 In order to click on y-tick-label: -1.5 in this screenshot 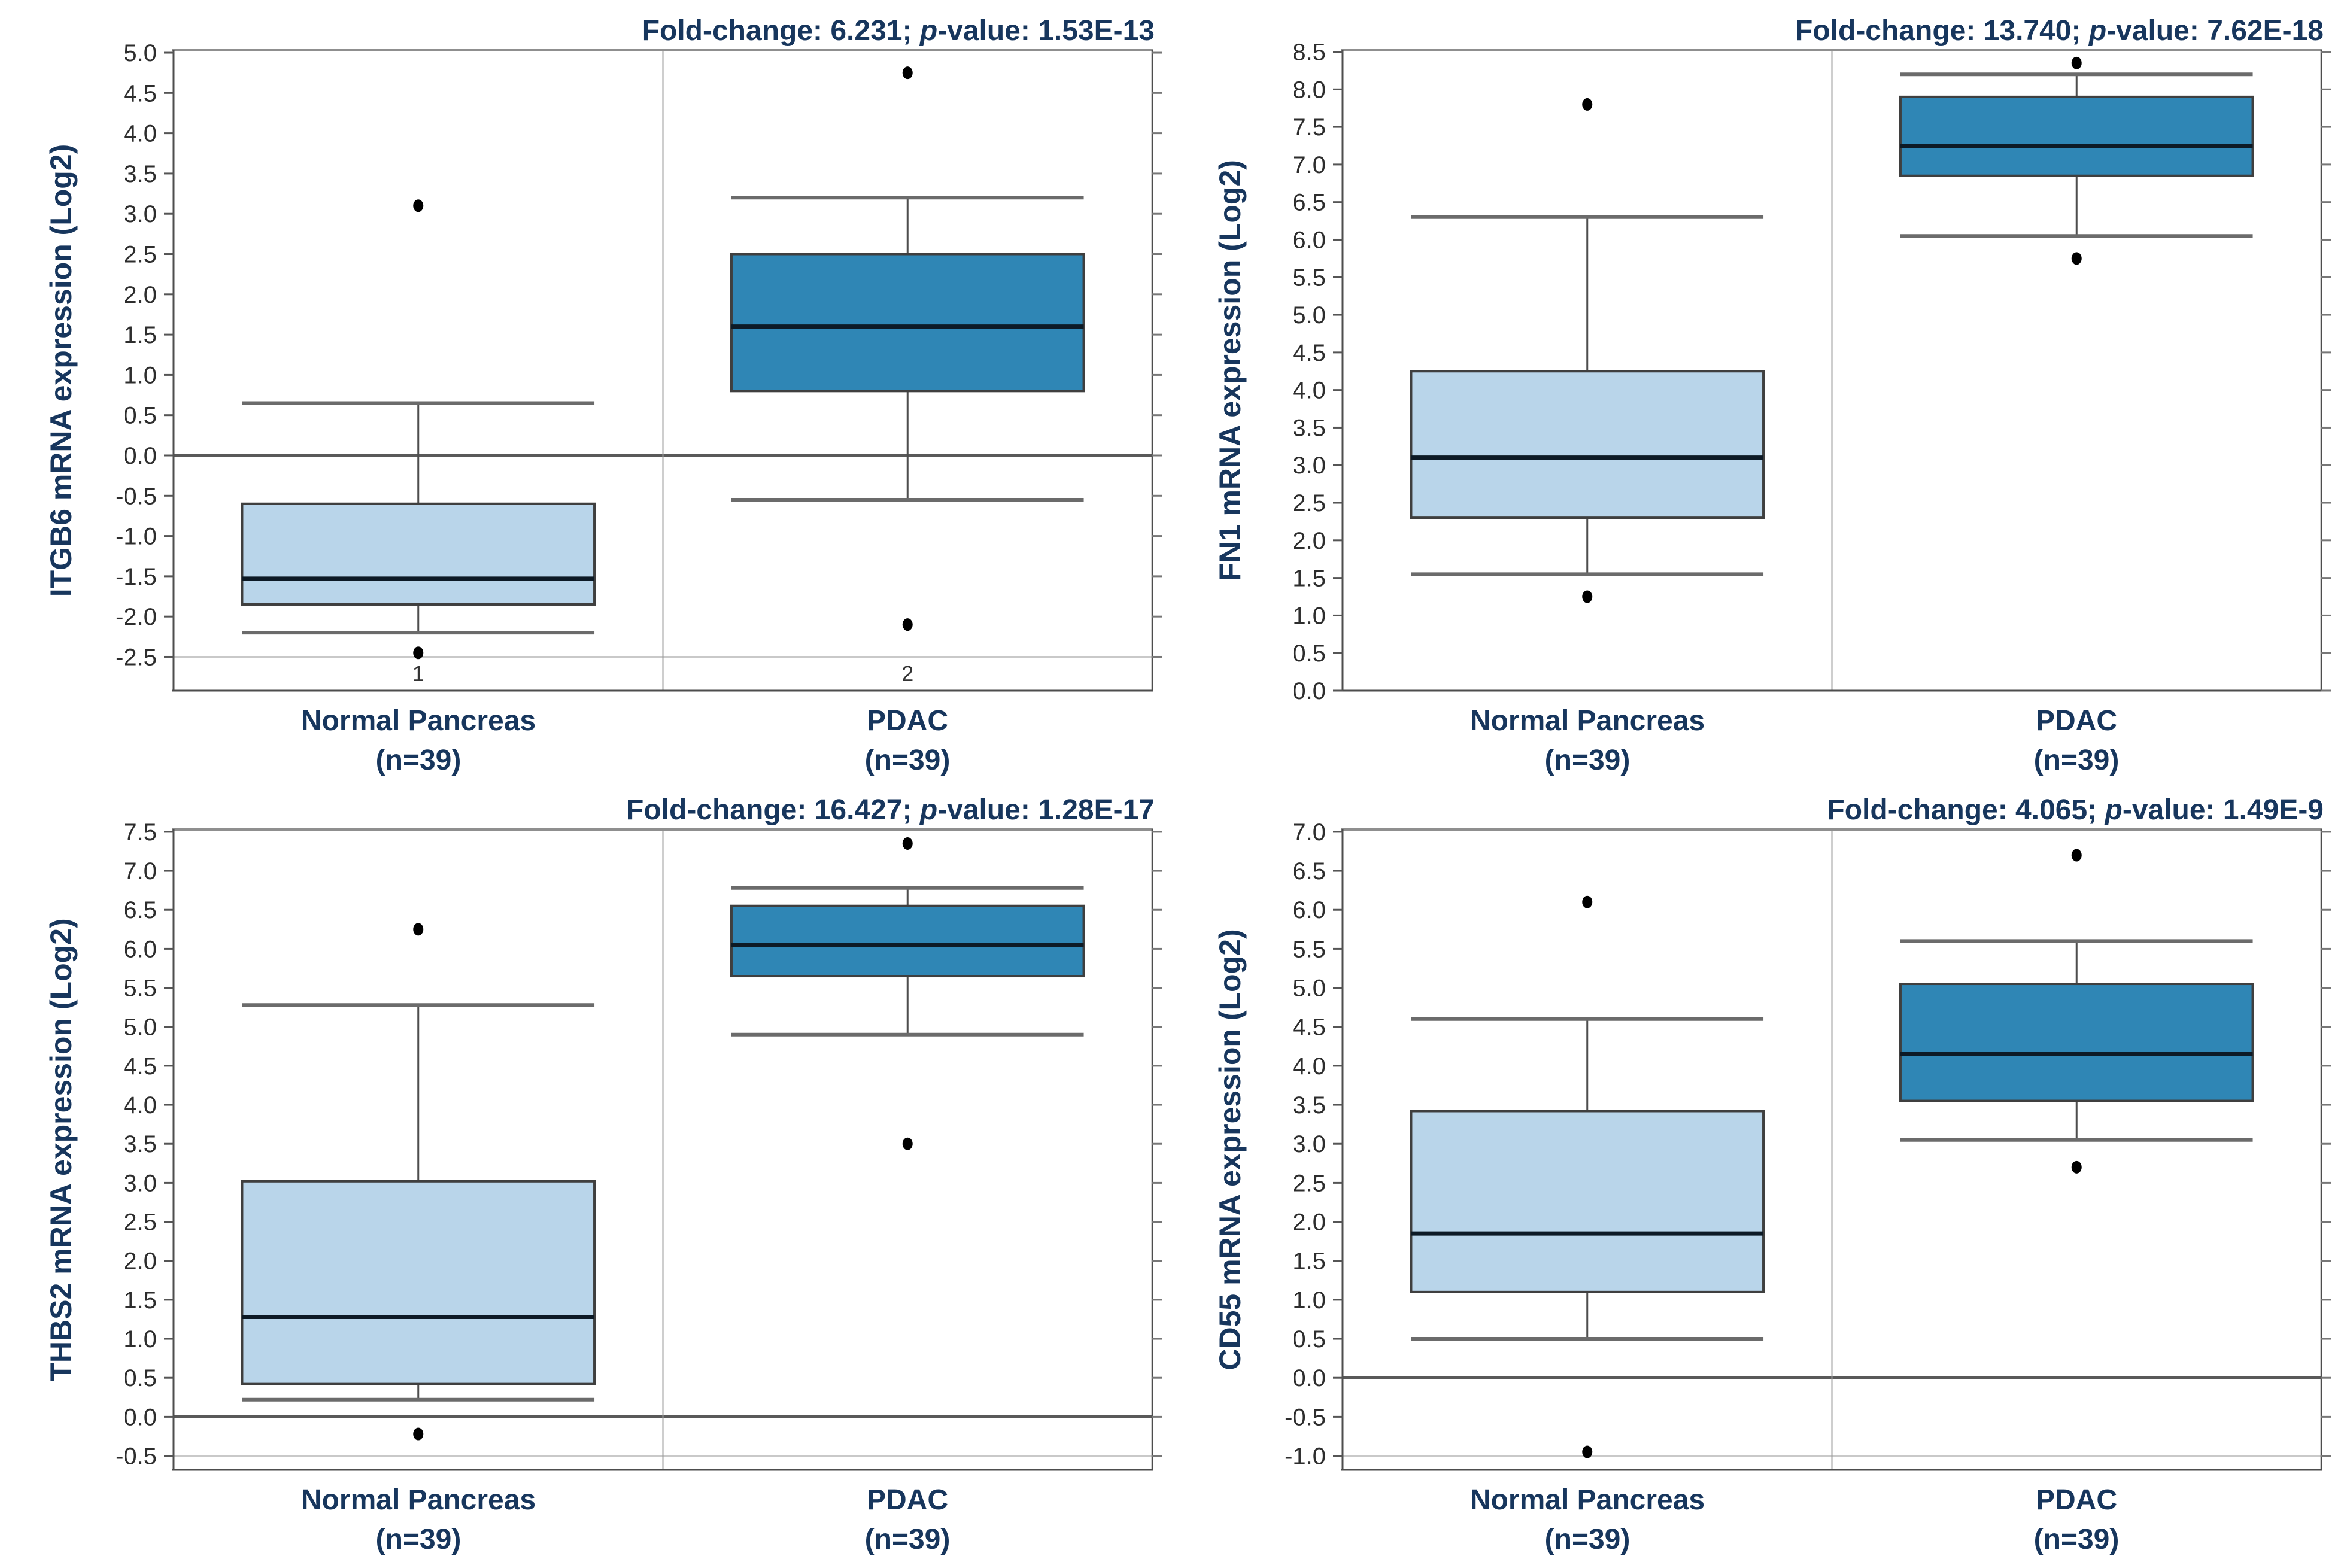, I will do `click(136, 577)`.